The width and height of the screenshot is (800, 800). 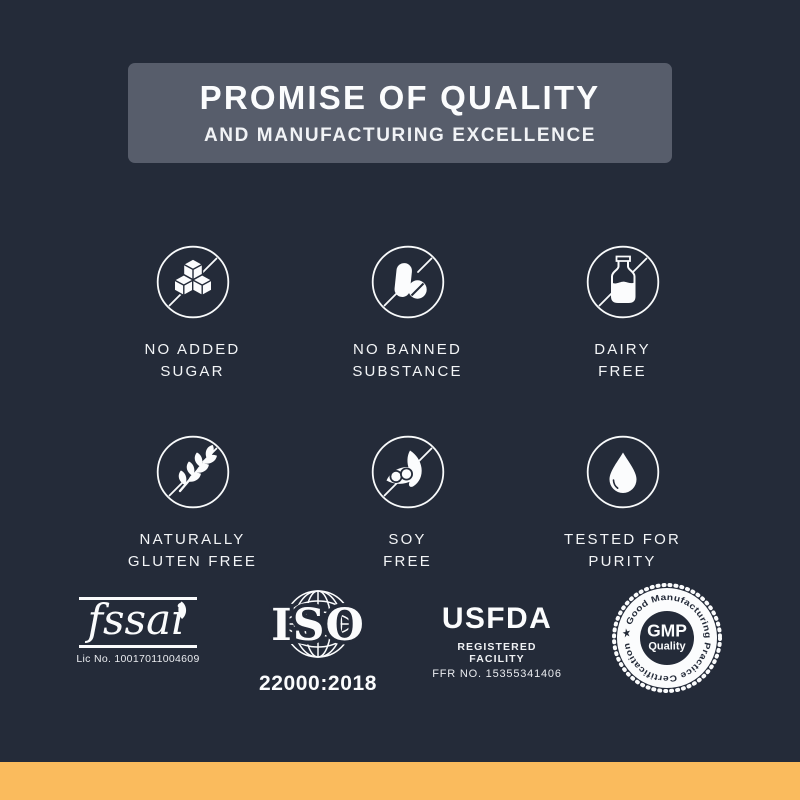 I want to click on iso-standard-number: 22000:2018, so click(x=318, y=683).